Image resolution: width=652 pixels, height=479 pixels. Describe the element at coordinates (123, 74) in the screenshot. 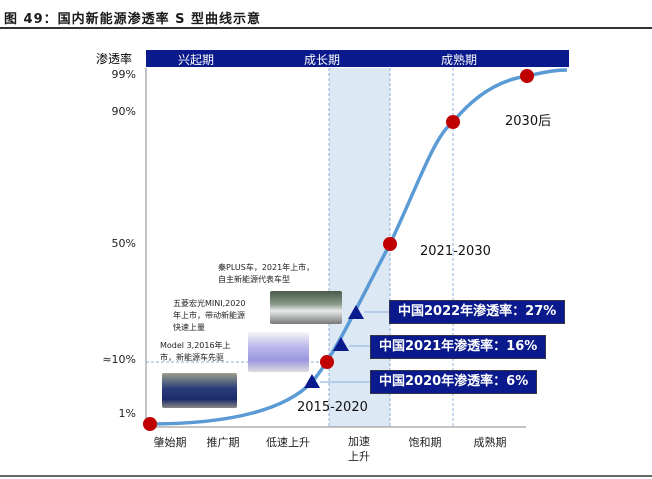

I see `y-tick-99: 99%` at that location.